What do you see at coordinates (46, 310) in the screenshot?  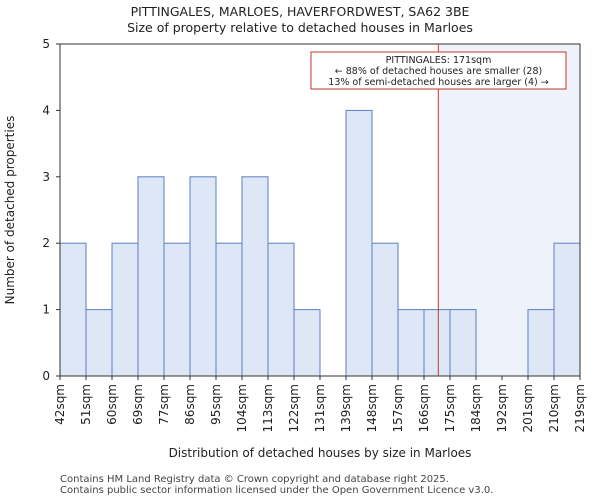 I see `y-tick-label: 1` at bounding box center [46, 310].